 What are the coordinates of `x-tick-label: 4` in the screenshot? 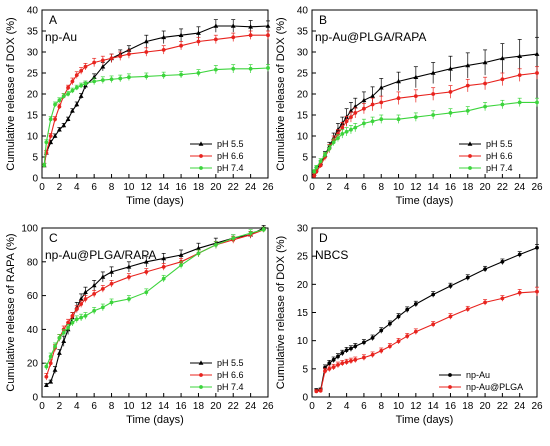 It's located at (77, 406).